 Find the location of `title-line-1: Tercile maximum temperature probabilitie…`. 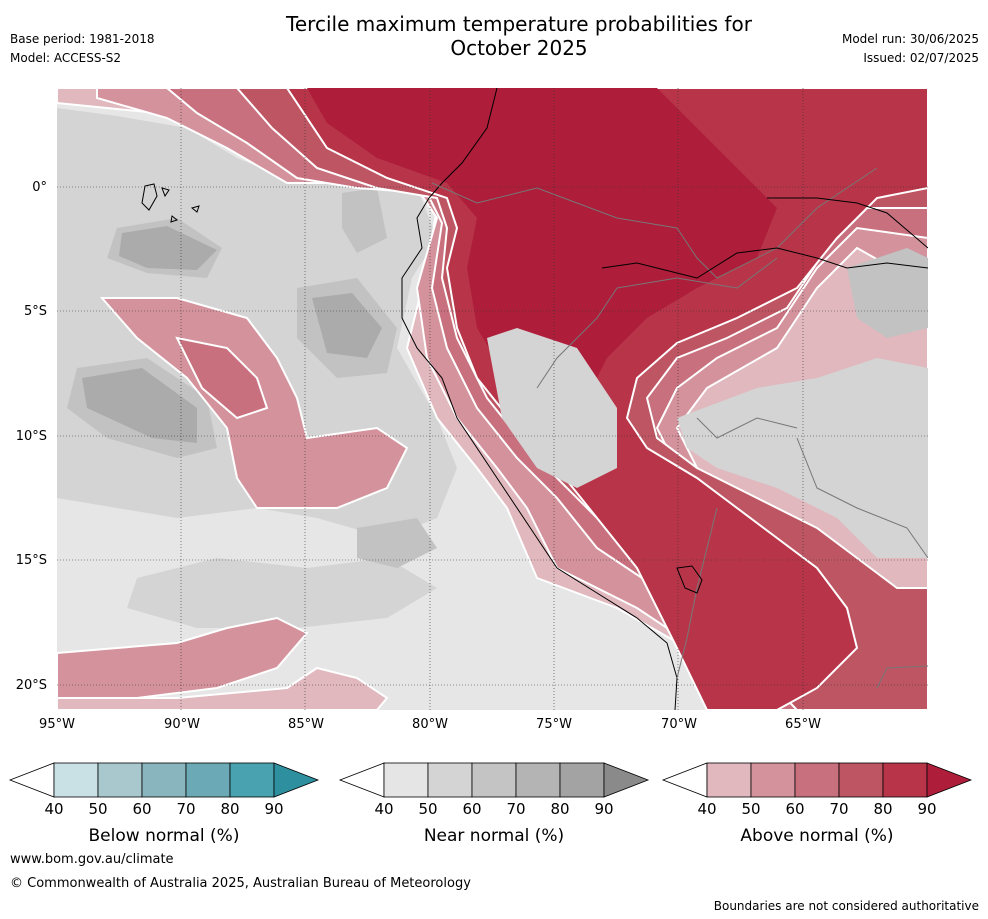

title-line-1: Tercile maximum temperature probabilitie… is located at coordinates (519, 24).